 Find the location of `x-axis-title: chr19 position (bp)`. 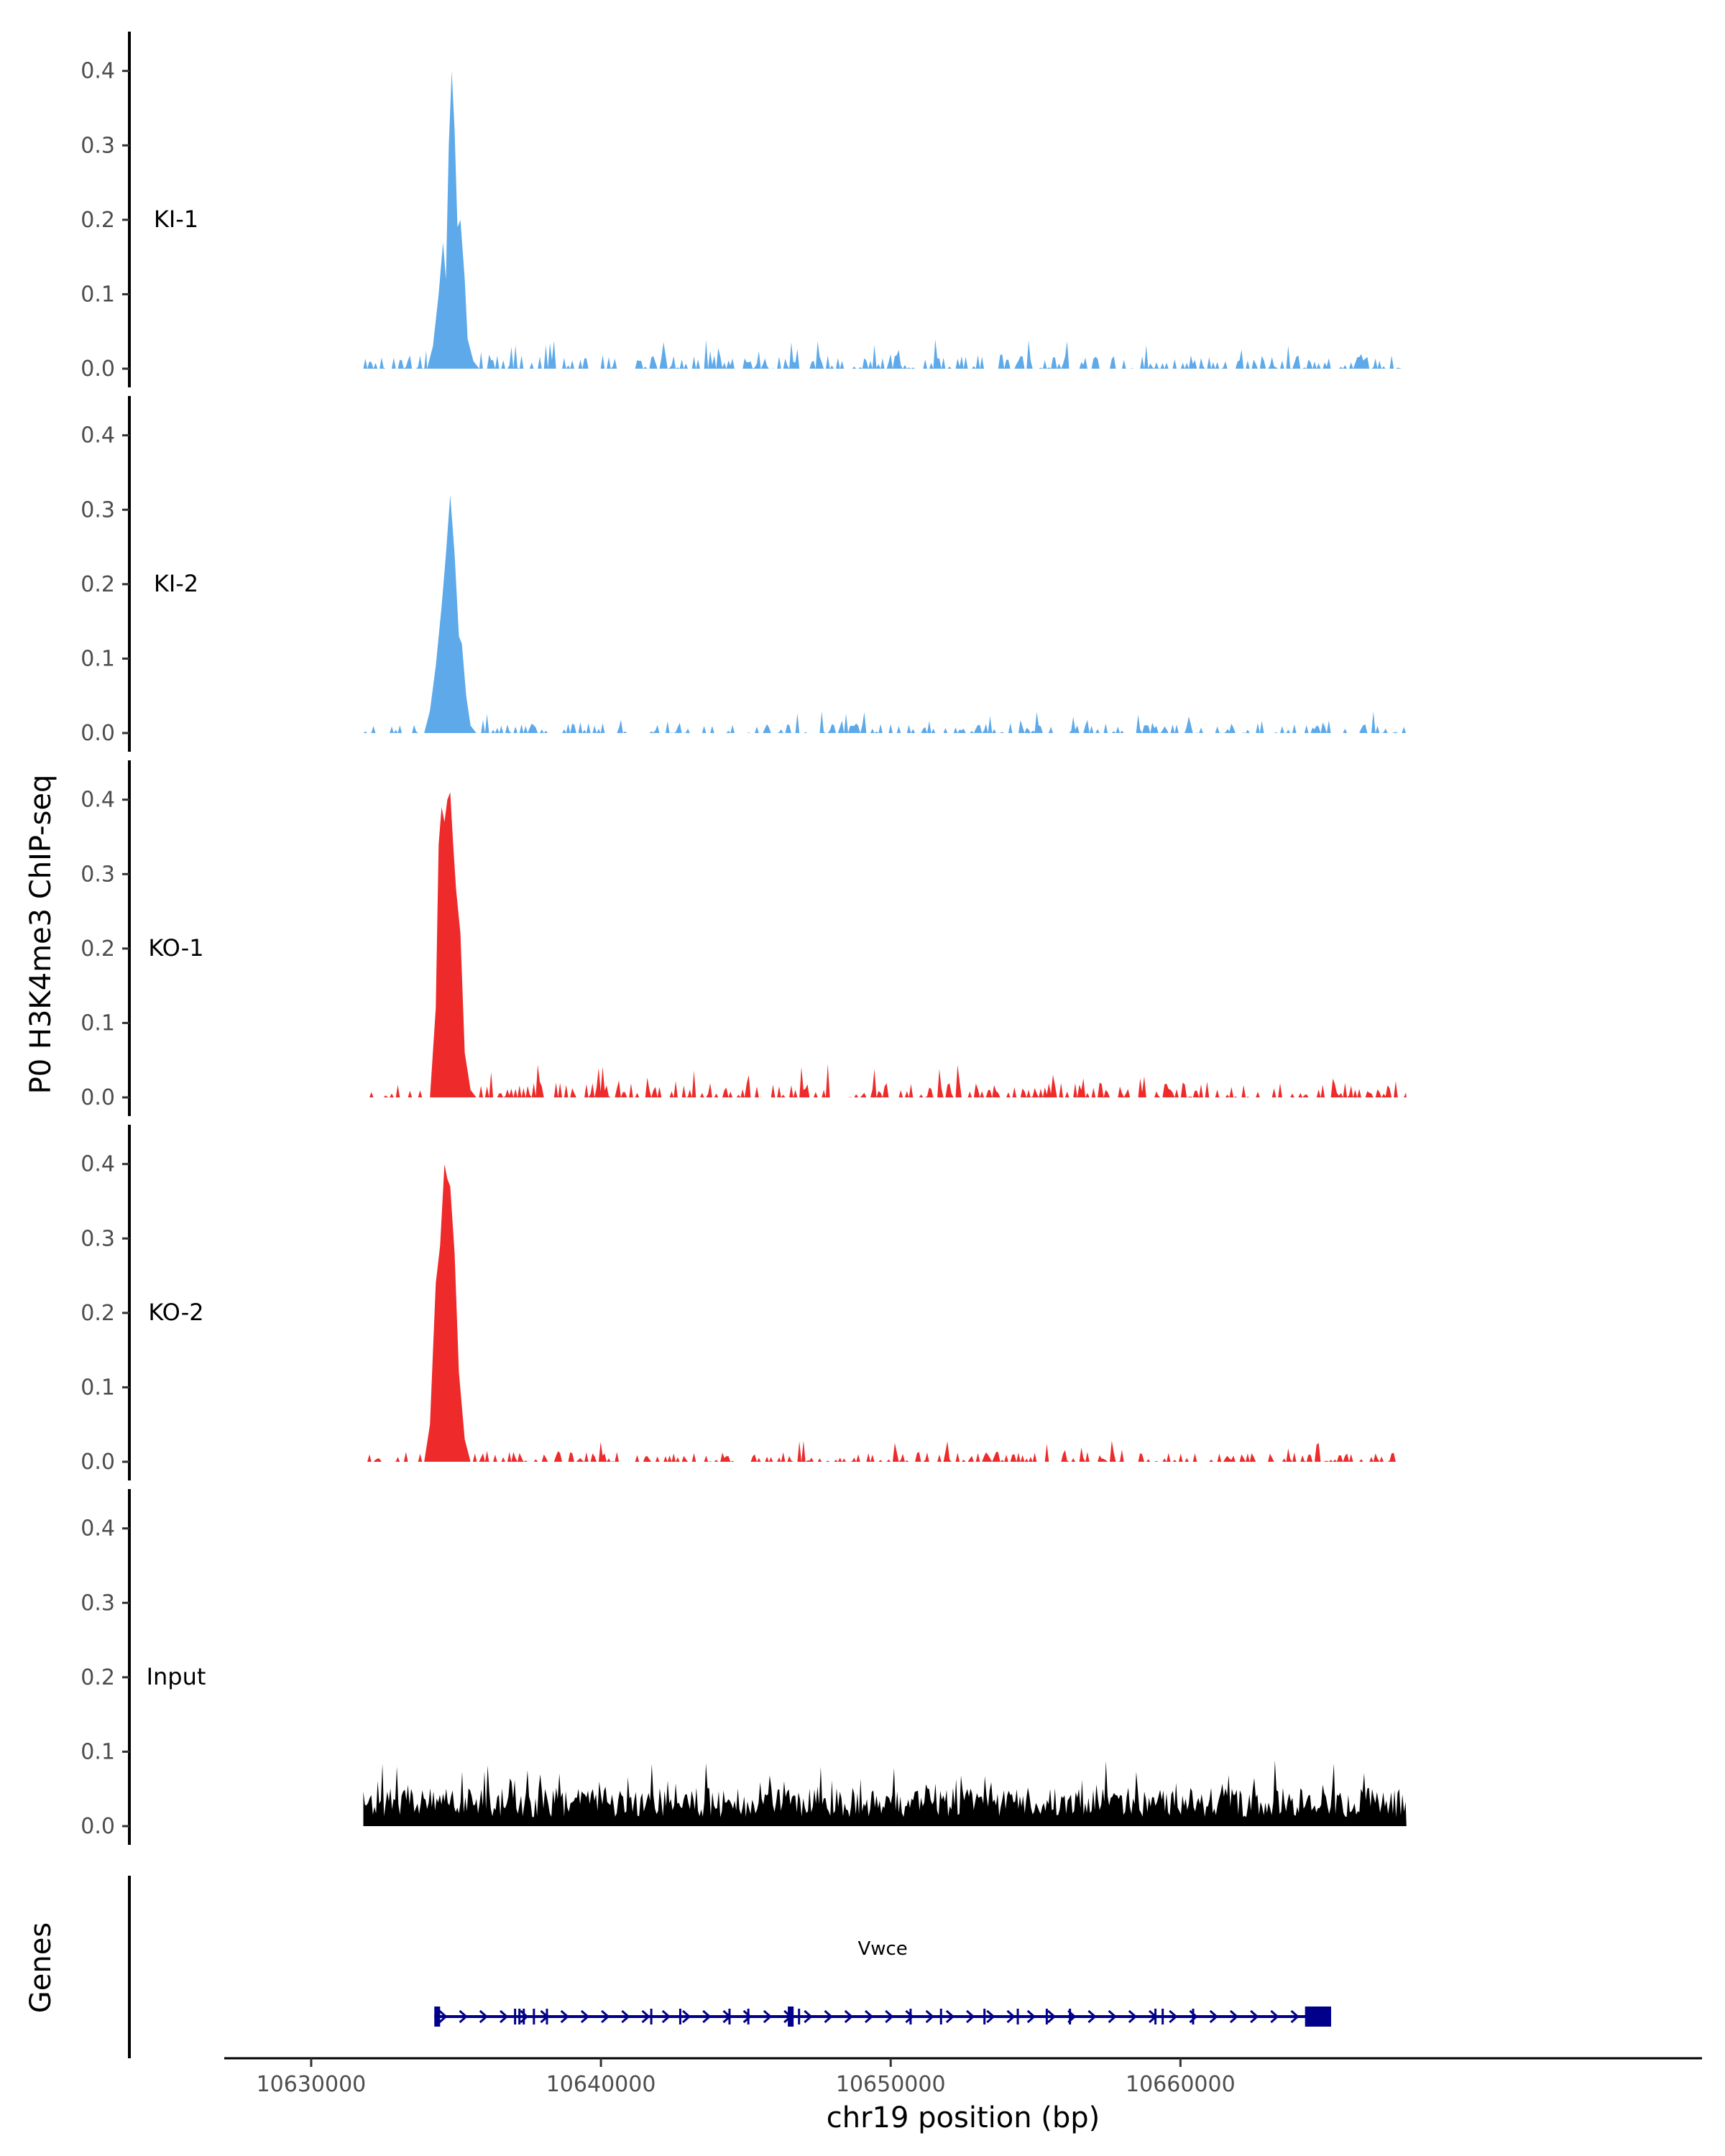

x-axis-title: chr19 position (bp) is located at coordinates (963, 2117).